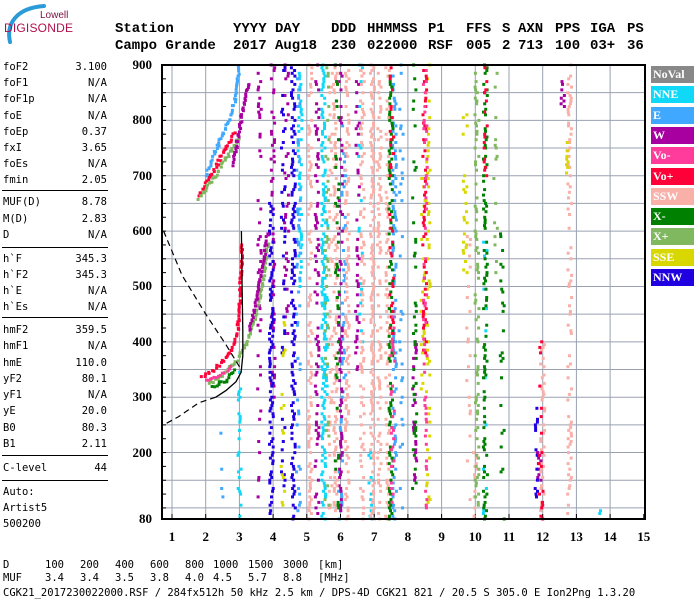  I want to click on param-value: N/A, so click(97, 235).